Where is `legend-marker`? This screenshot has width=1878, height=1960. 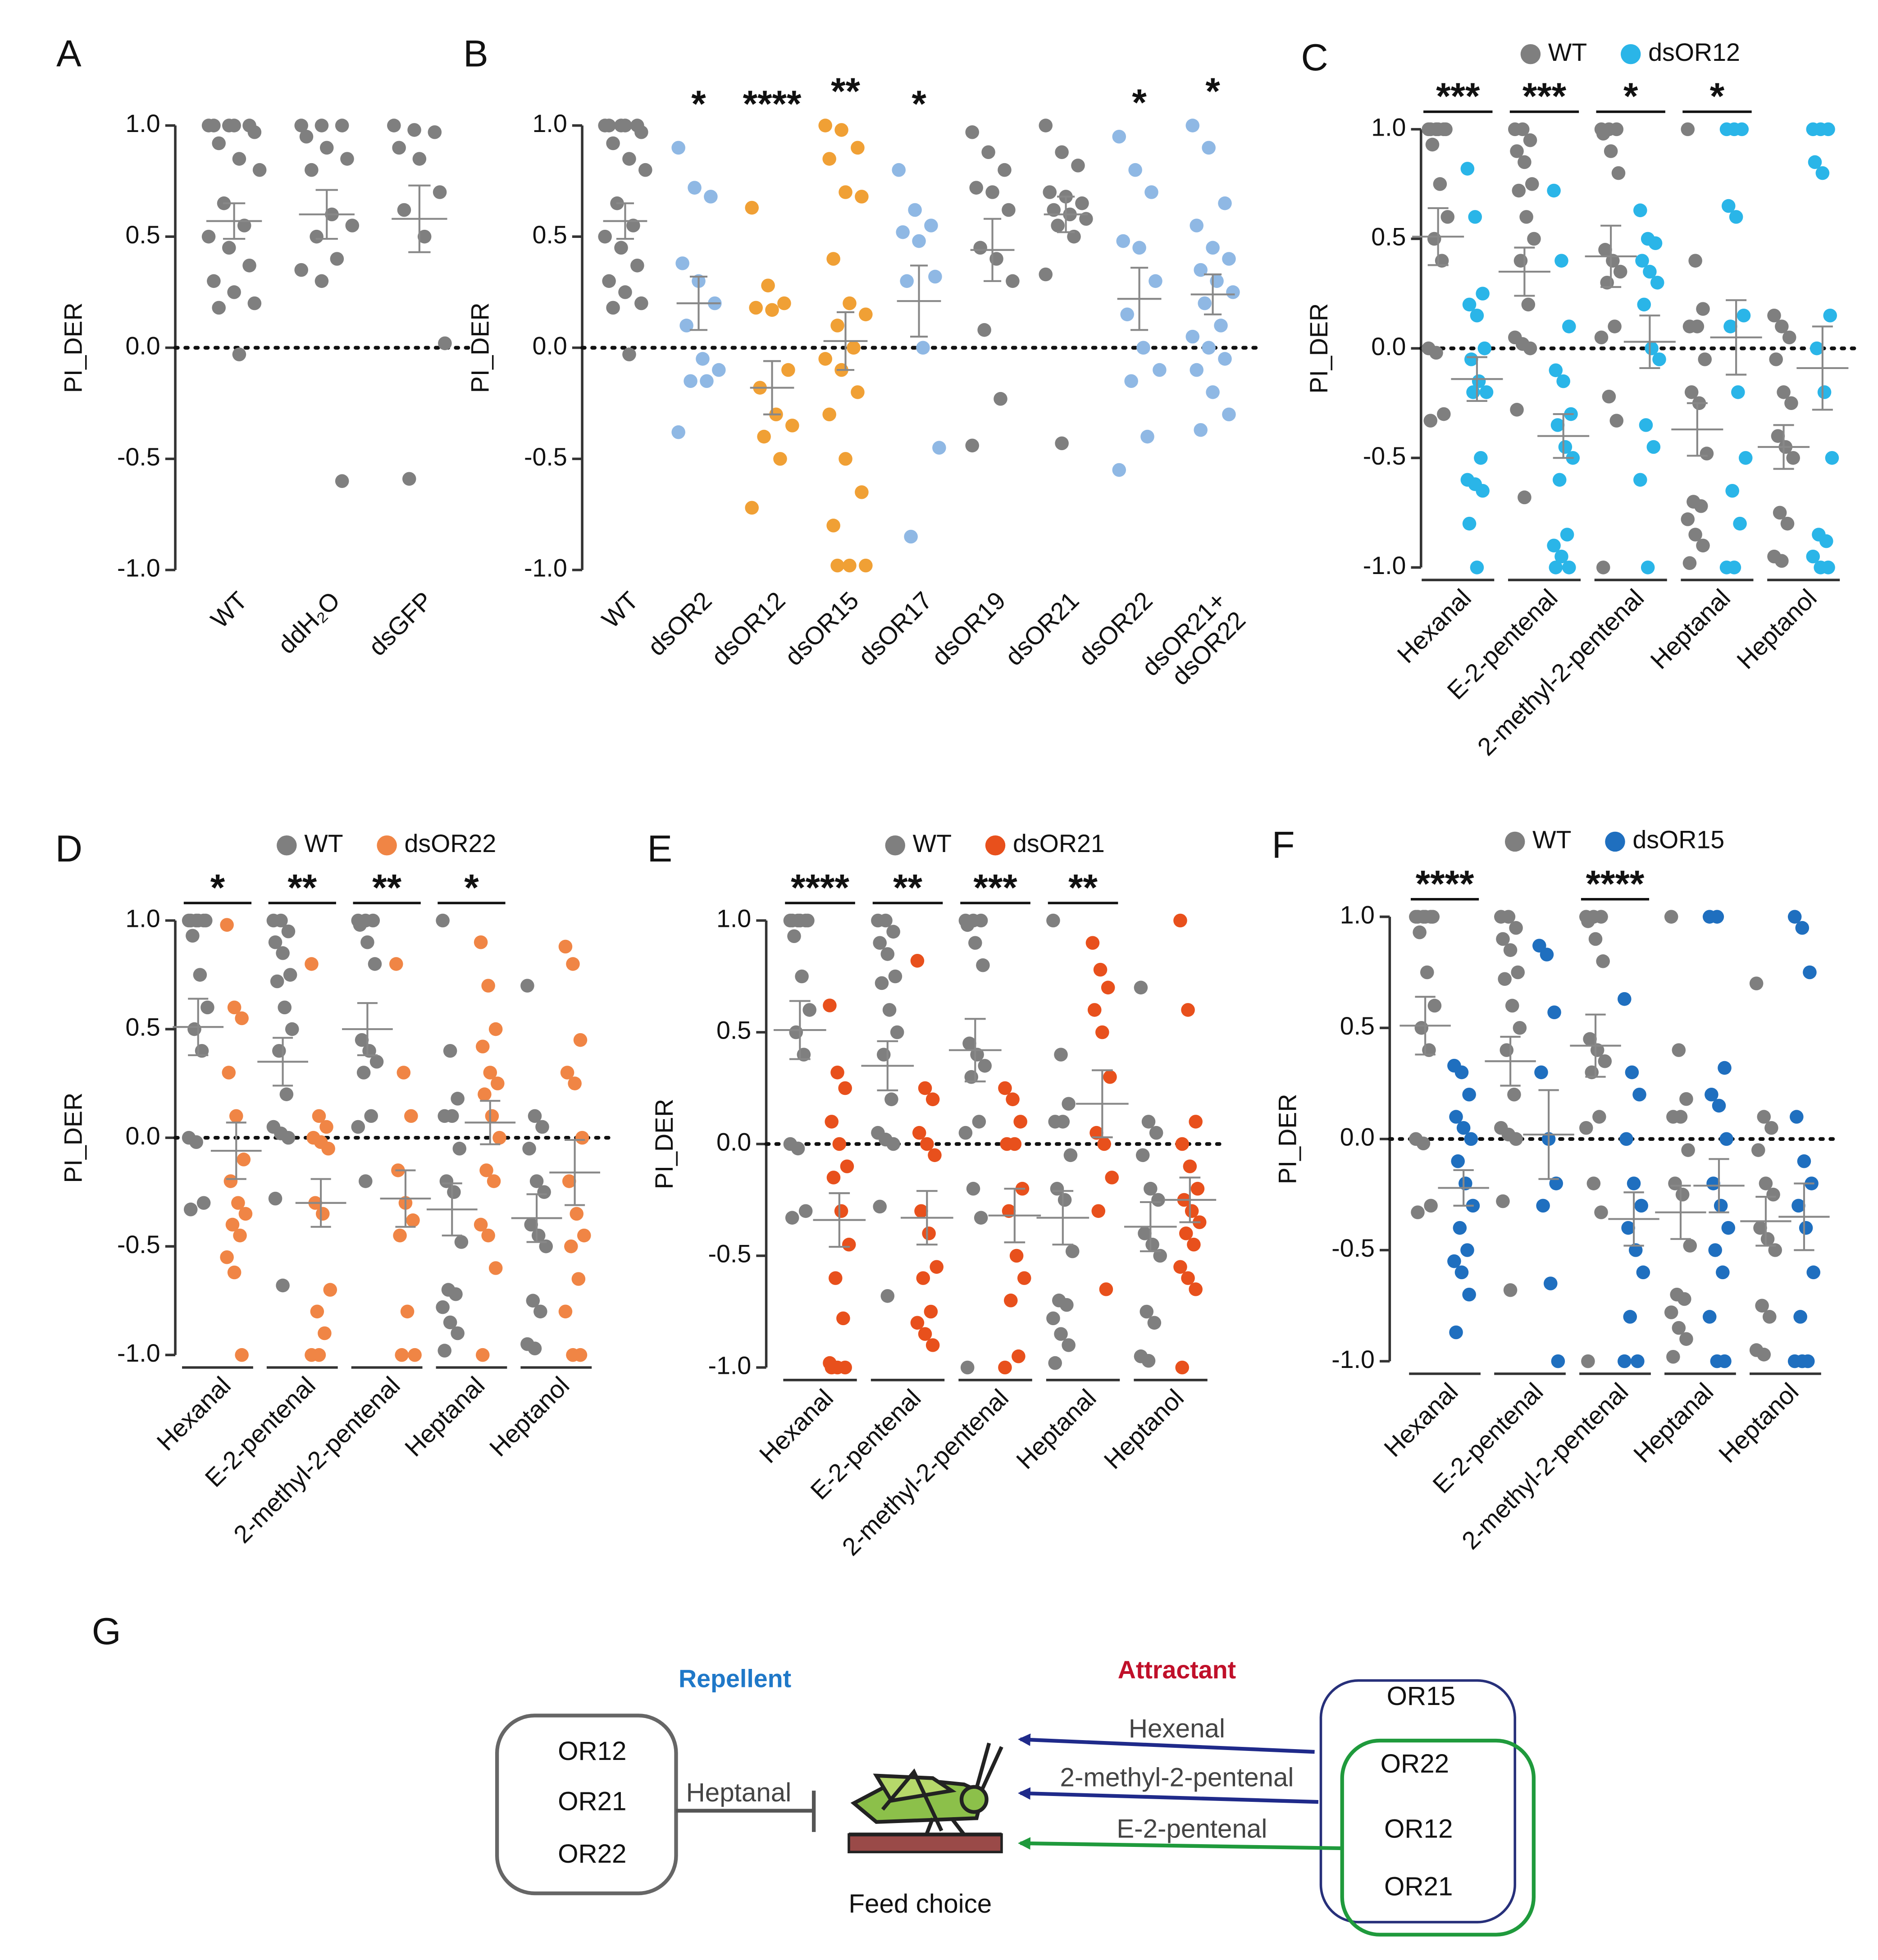
legend-marker is located at coordinates (1615, 841).